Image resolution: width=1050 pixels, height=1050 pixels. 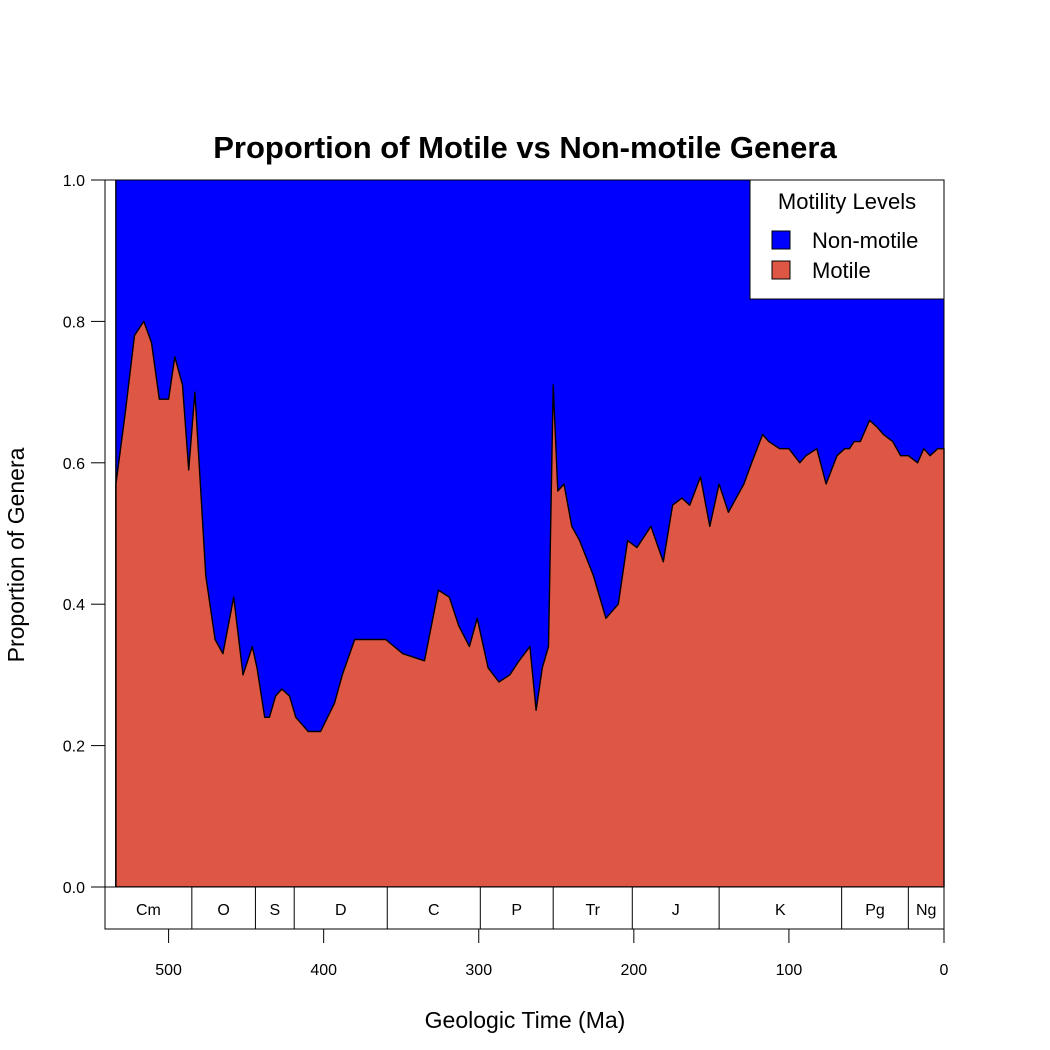 What do you see at coordinates (525, 1020) in the screenshot?
I see `x-axis-label: Geologic Time (Ma)` at bounding box center [525, 1020].